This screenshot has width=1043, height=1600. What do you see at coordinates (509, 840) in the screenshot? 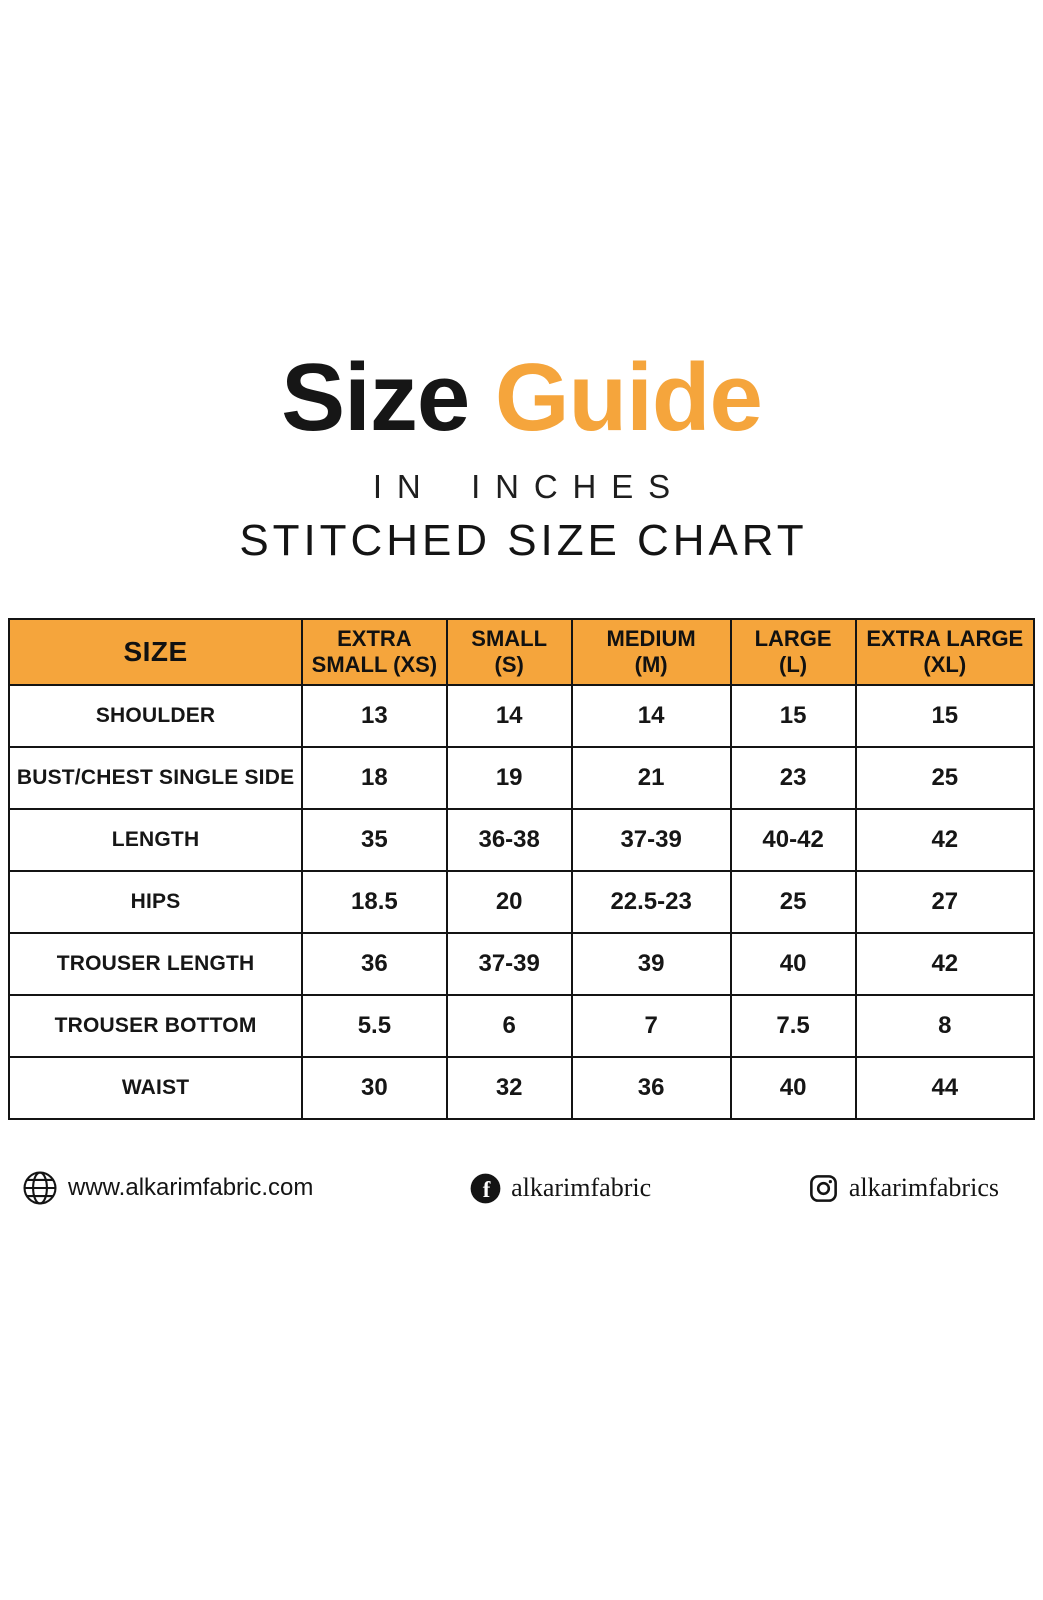
I see `value-cell: 36-38` at bounding box center [509, 840].